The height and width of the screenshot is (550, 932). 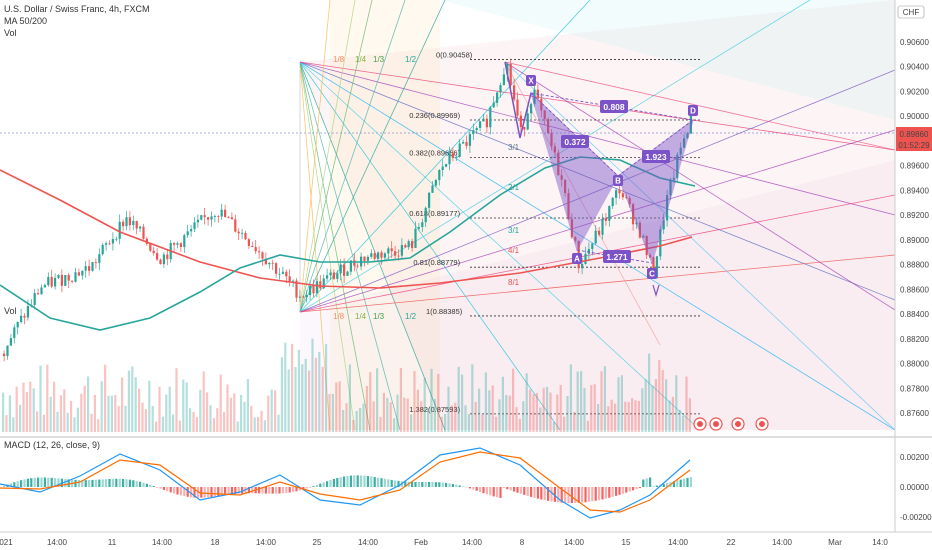 I want to click on symbol-legend: U.S. Dollar / Swiss Franc, 4h, FXCM, so click(x=77, y=9).